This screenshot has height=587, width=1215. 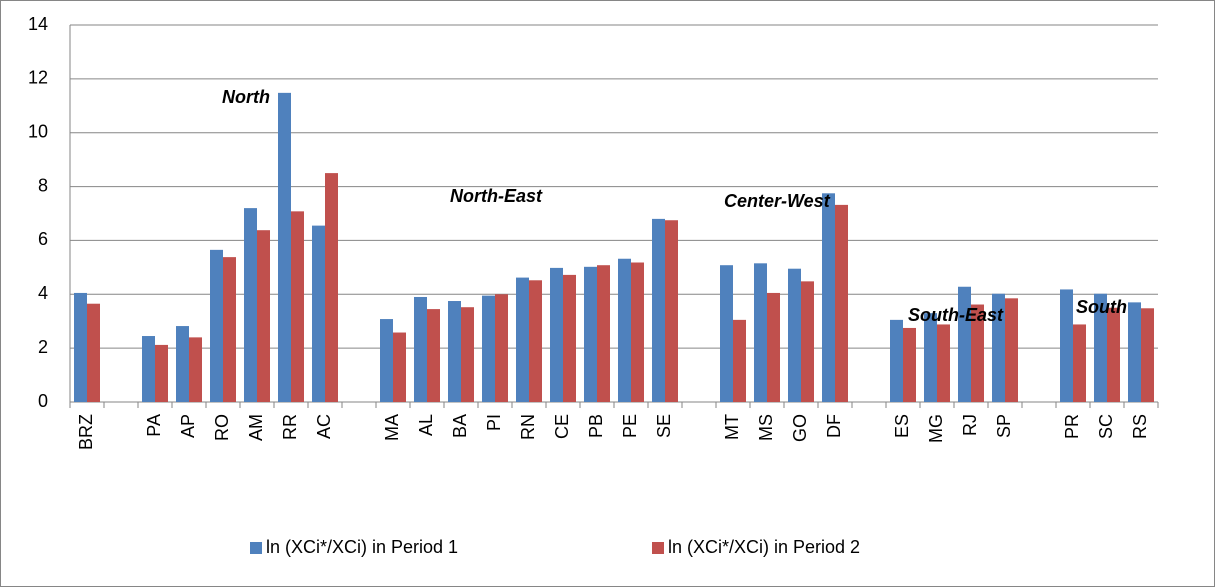 I want to click on y-tick-label: 6, so click(x=43, y=239).